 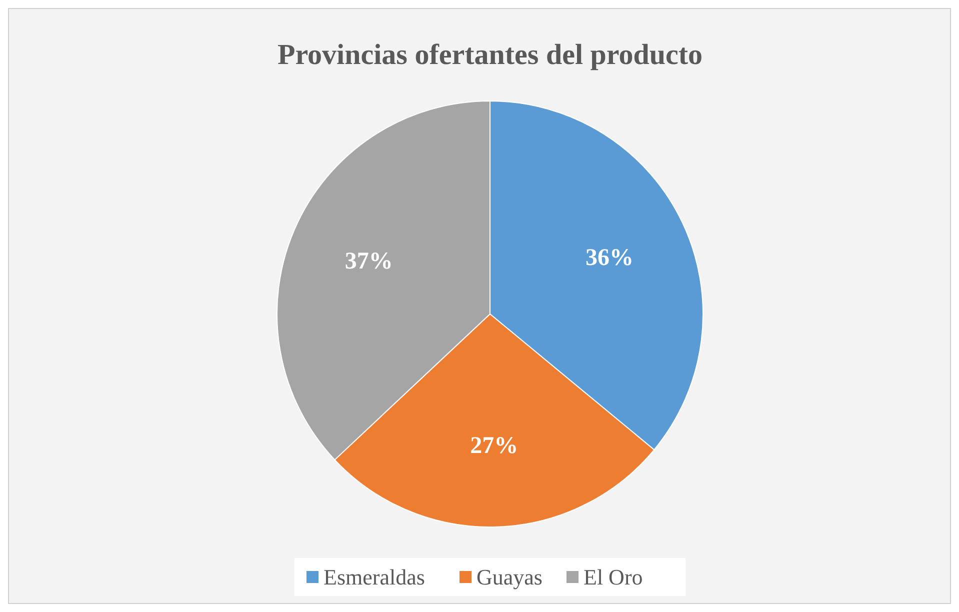 What do you see at coordinates (609, 257) in the screenshot?
I see `data-label: 36%` at bounding box center [609, 257].